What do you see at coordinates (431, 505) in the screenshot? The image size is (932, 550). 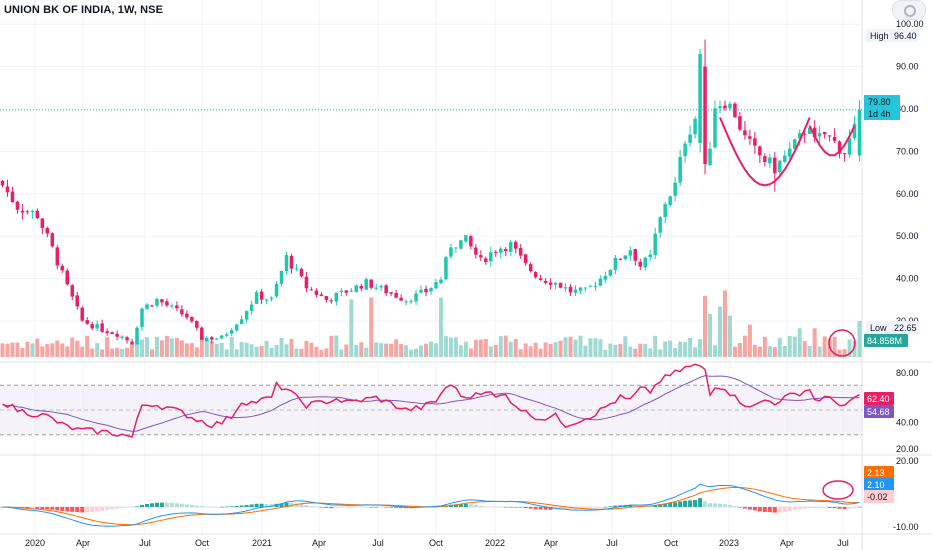 I see `macd-pane` at bounding box center [431, 505].